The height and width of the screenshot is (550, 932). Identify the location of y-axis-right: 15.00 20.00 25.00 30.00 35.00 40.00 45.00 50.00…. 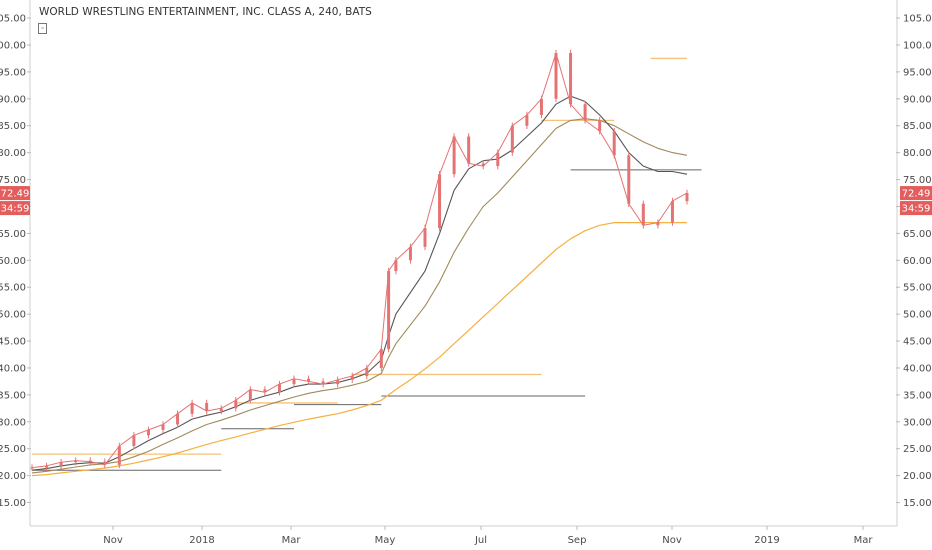
(914, 261).